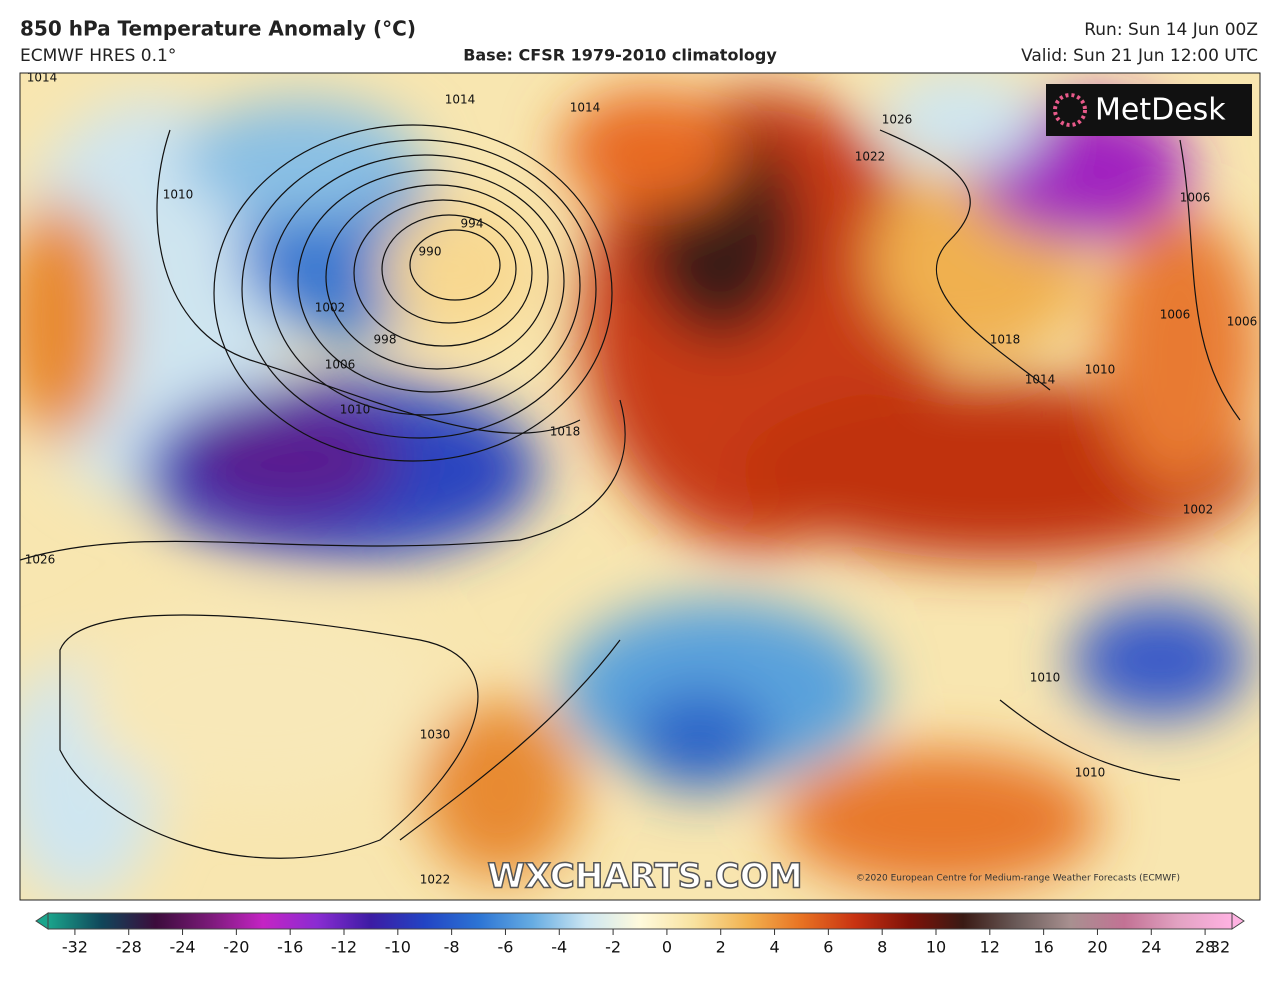 This screenshot has width=1280, height=984. Describe the element at coordinates (1070, 110) in the screenshot. I see `logo-icon` at that location.